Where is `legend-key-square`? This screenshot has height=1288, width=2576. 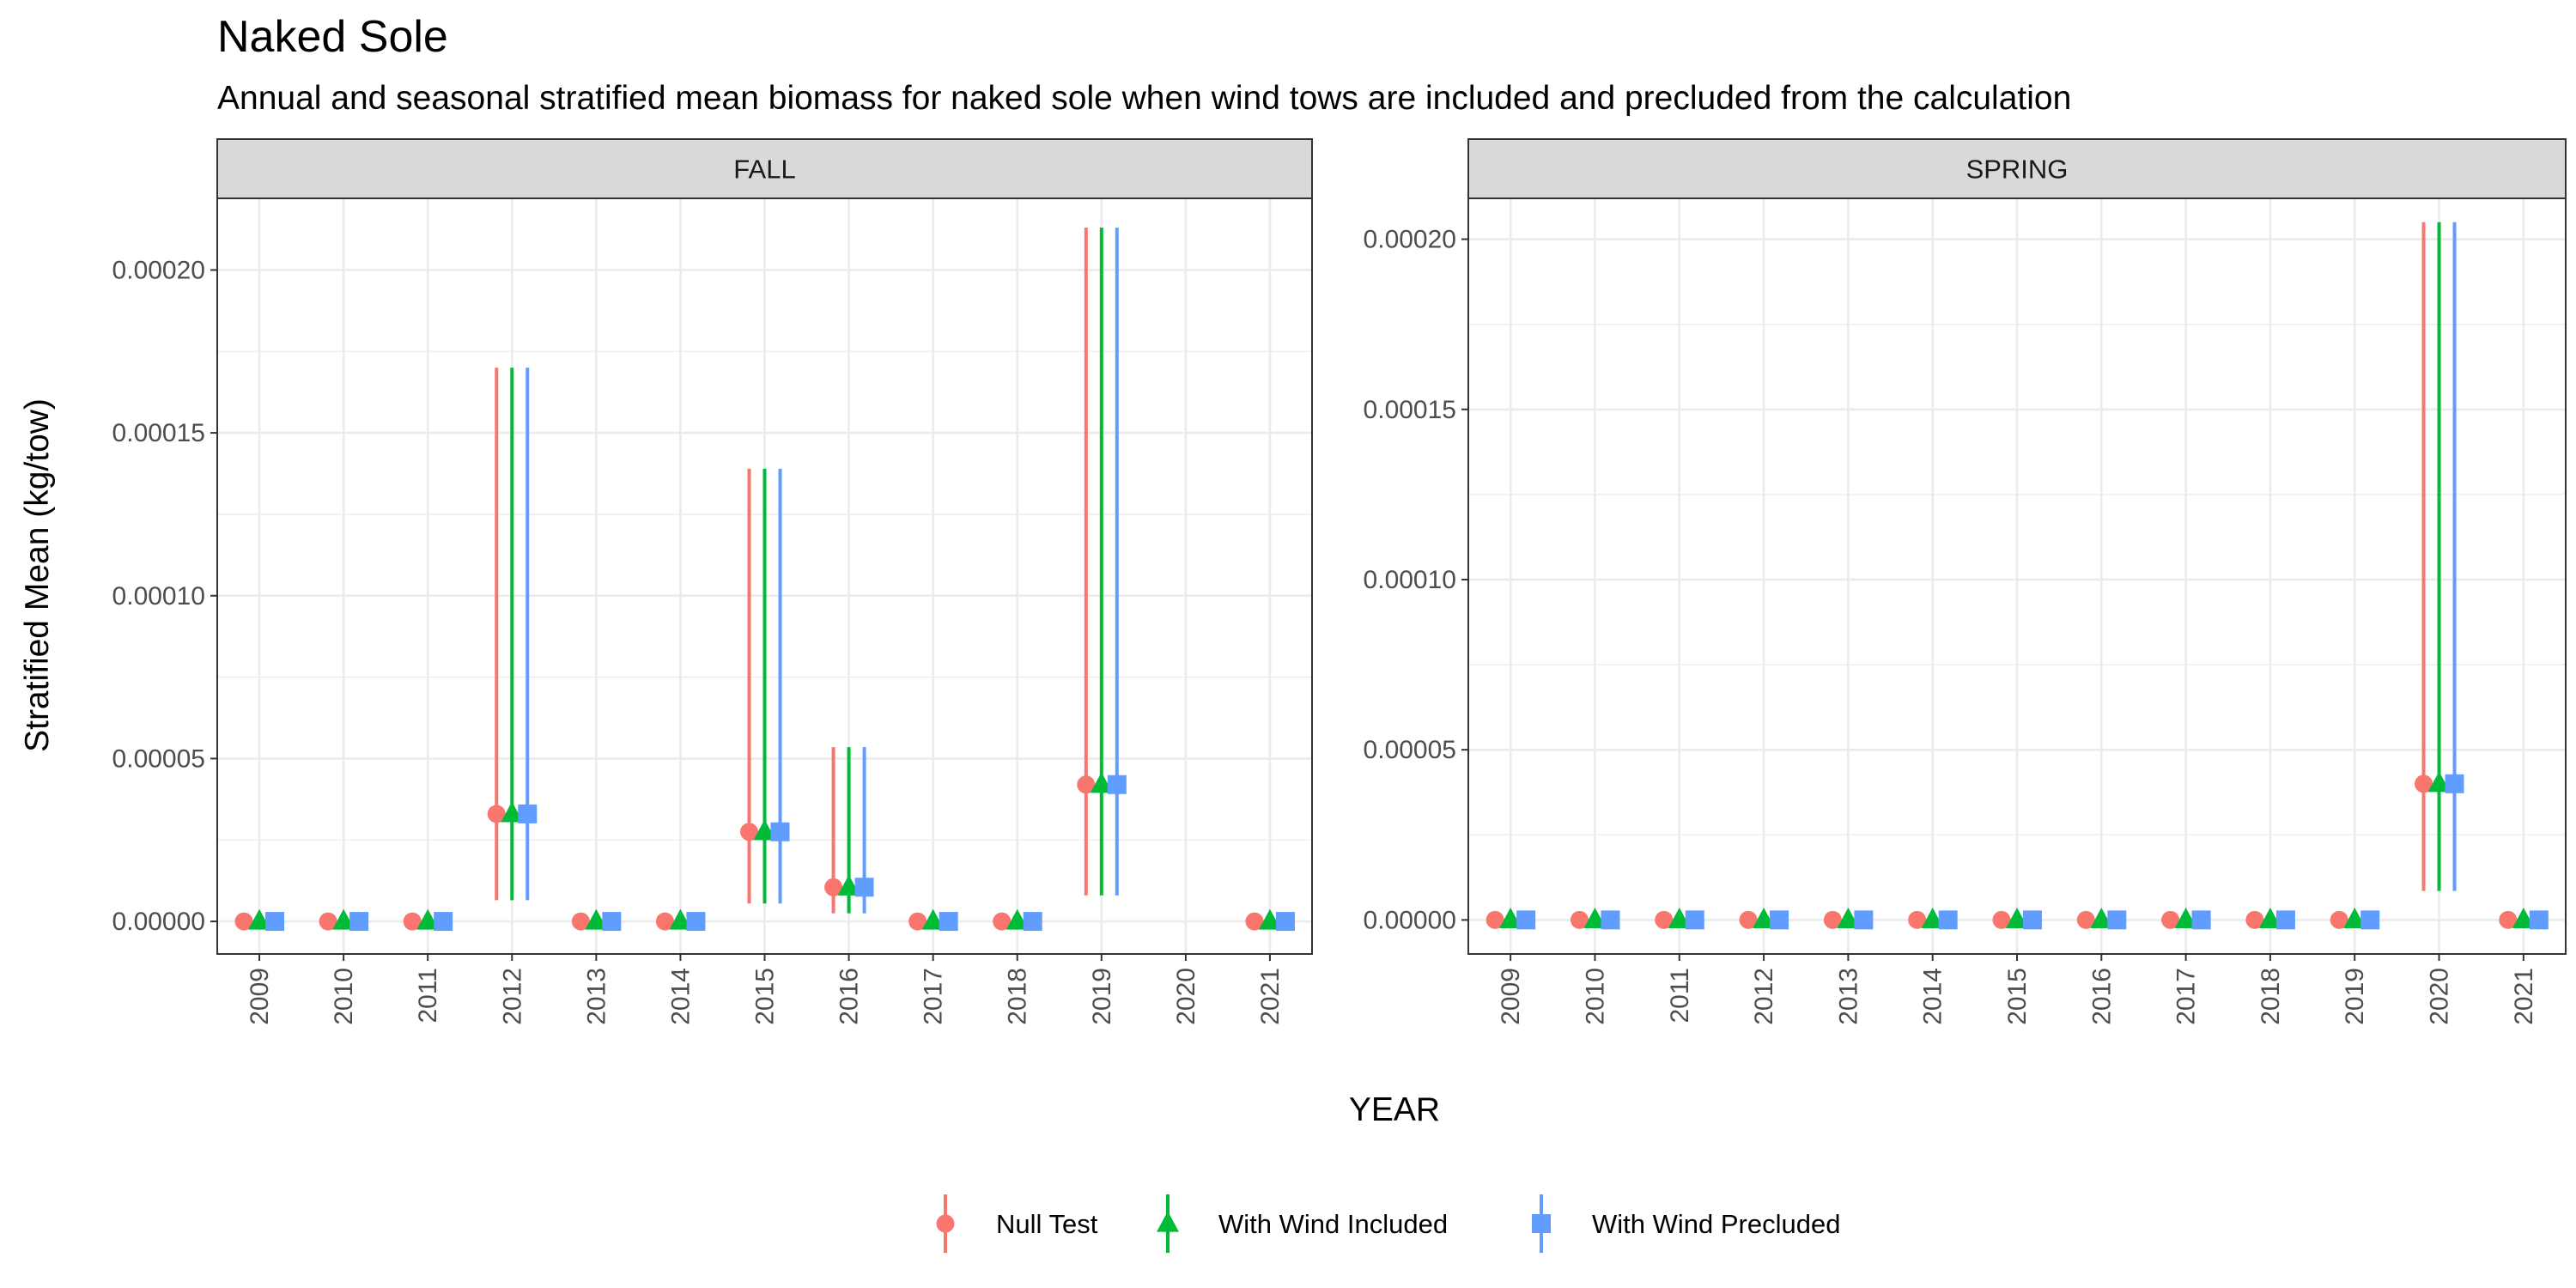
legend-key-square is located at coordinates (1542, 1224).